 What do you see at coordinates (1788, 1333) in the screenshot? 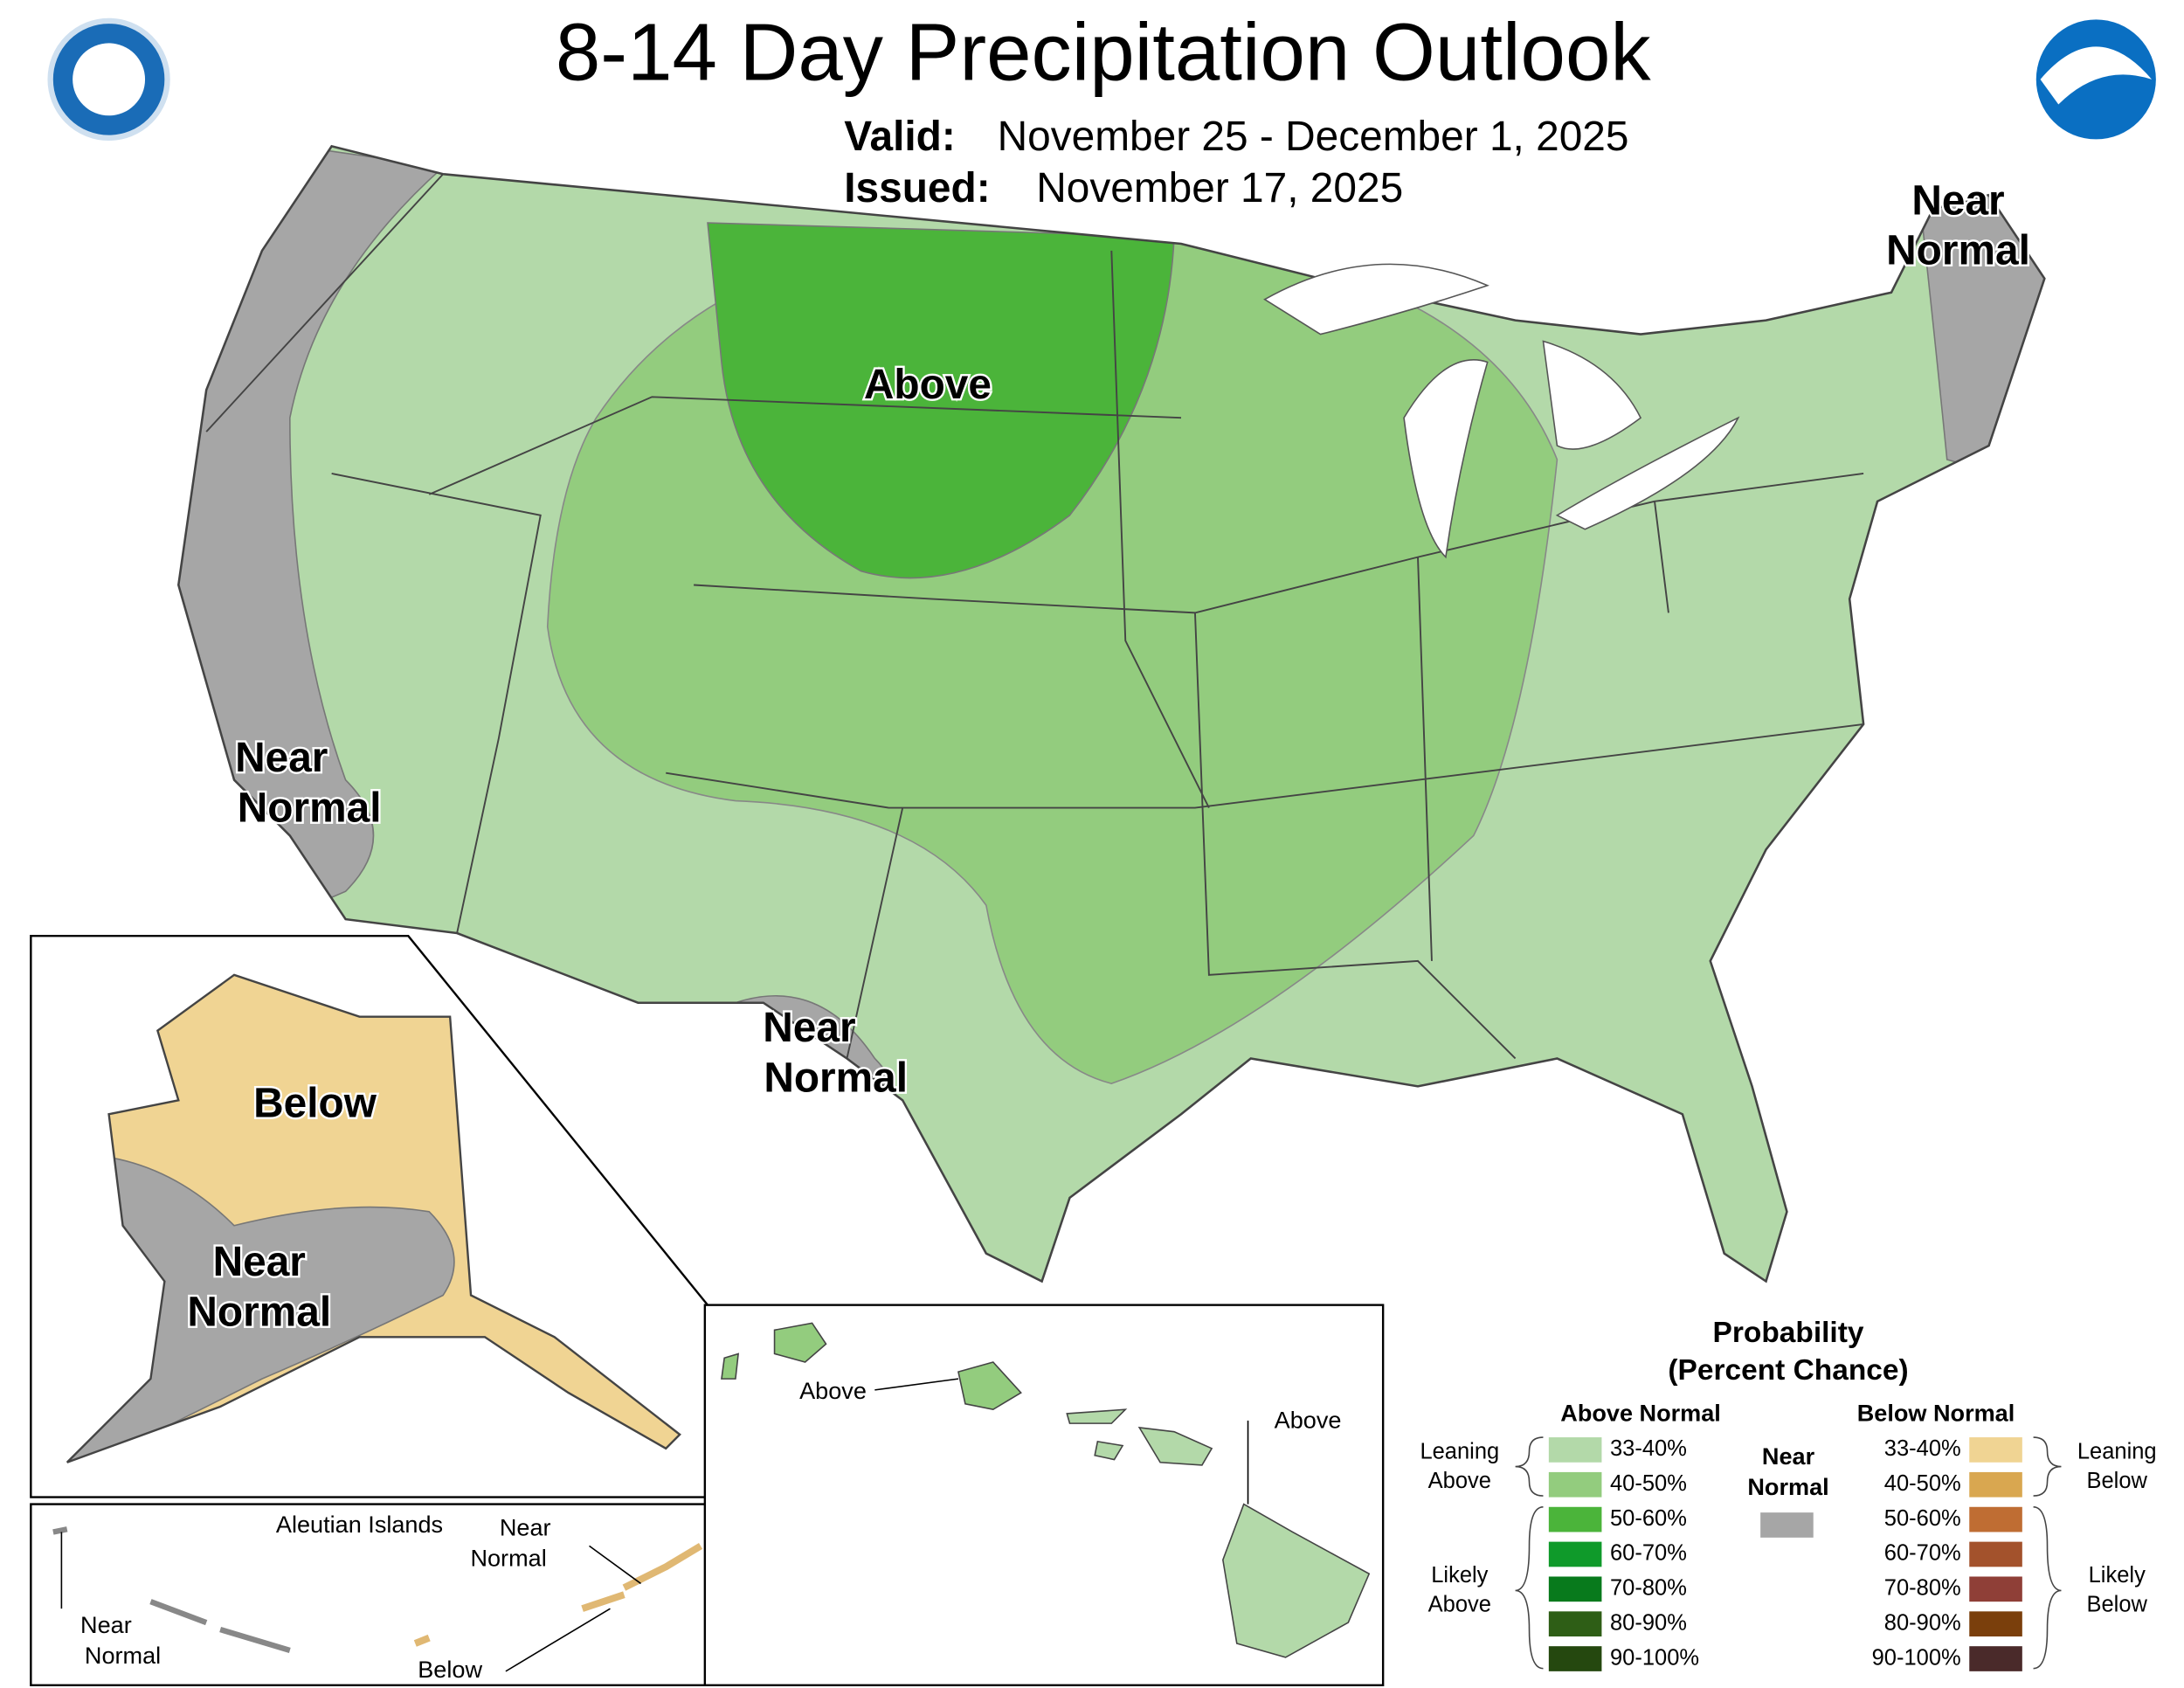
I see `legend-title: Probability` at bounding box center [1788, 1333].